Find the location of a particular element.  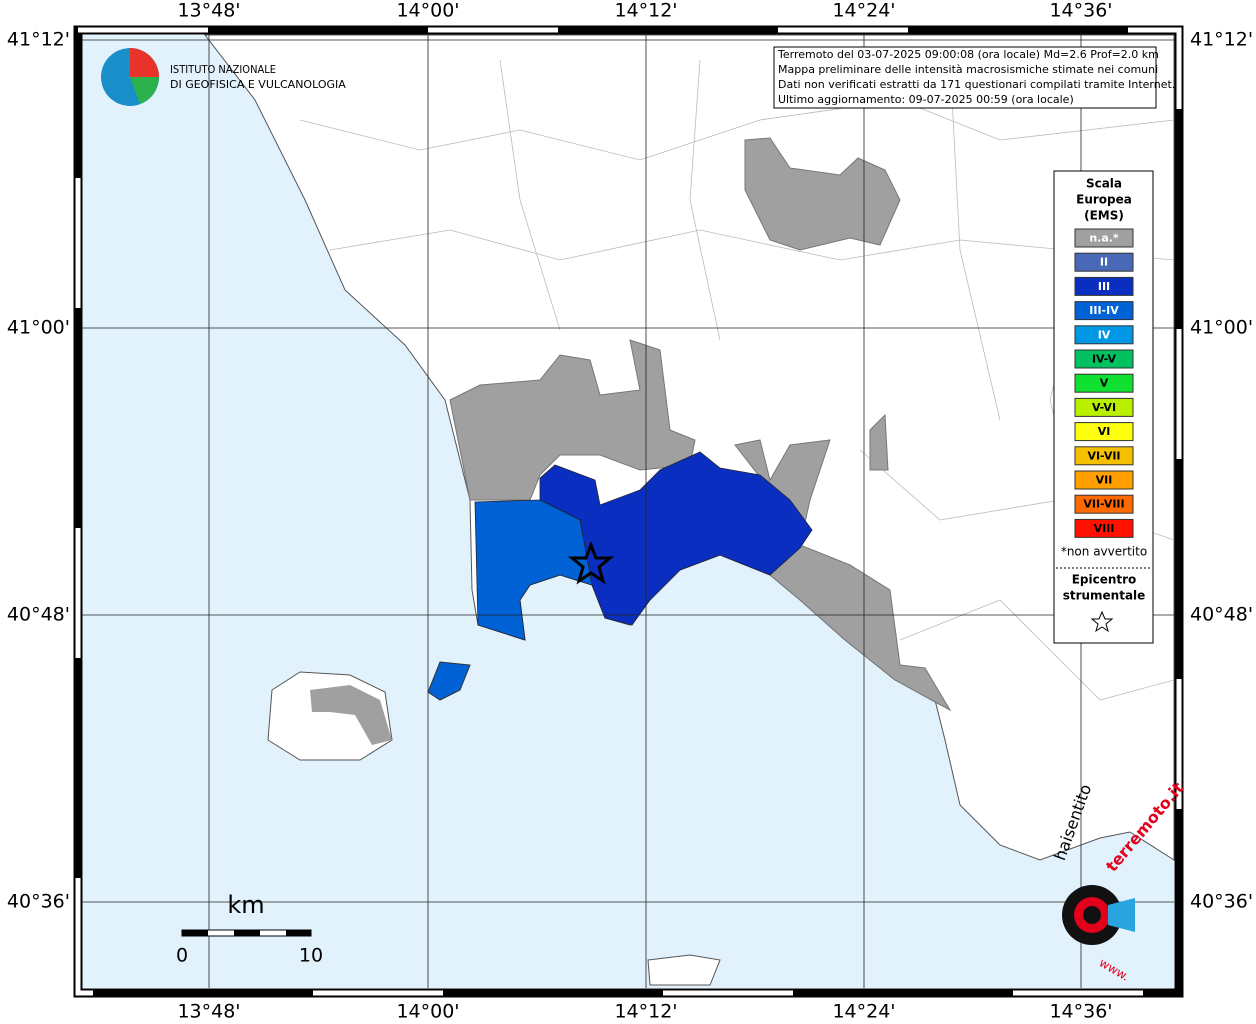

institute-name: DI GEOFISICA E VULCANOLOGIA is located at coordinates (258, 84).